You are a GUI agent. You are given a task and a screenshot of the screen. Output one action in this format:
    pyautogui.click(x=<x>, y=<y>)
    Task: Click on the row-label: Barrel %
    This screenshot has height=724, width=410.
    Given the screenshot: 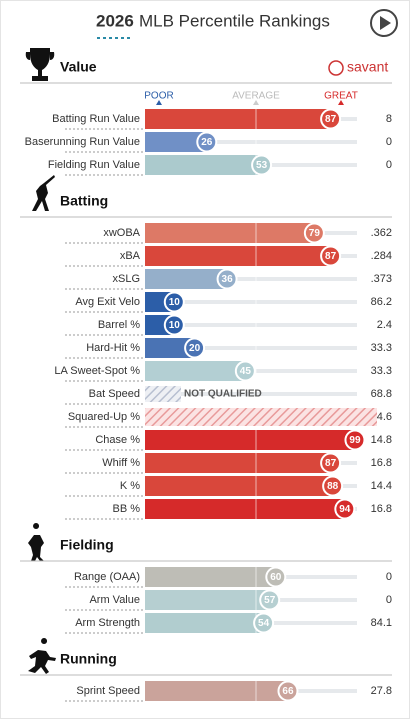 What is the action you would take?
    pyautogui.click(x=119, y=325)
    